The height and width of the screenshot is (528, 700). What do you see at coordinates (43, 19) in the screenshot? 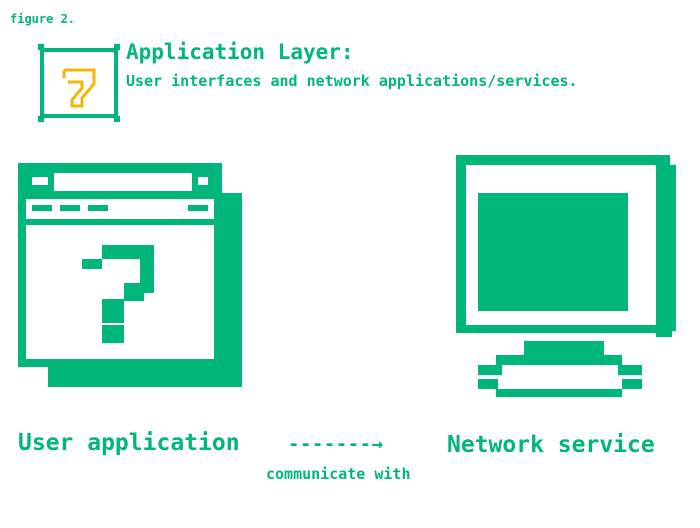
I see `figure-label: figure 2.` at bounding box center [43, 19].